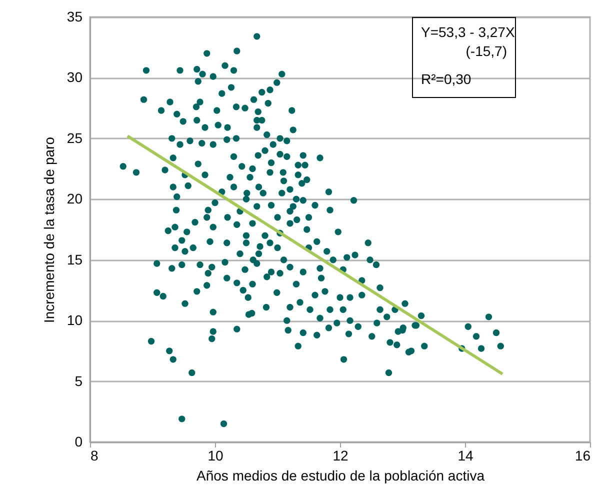 This screenshot has width=613, height=500. I want to click on x-axis-title: Años medios de estudio de la población activa, so click(340, 476).